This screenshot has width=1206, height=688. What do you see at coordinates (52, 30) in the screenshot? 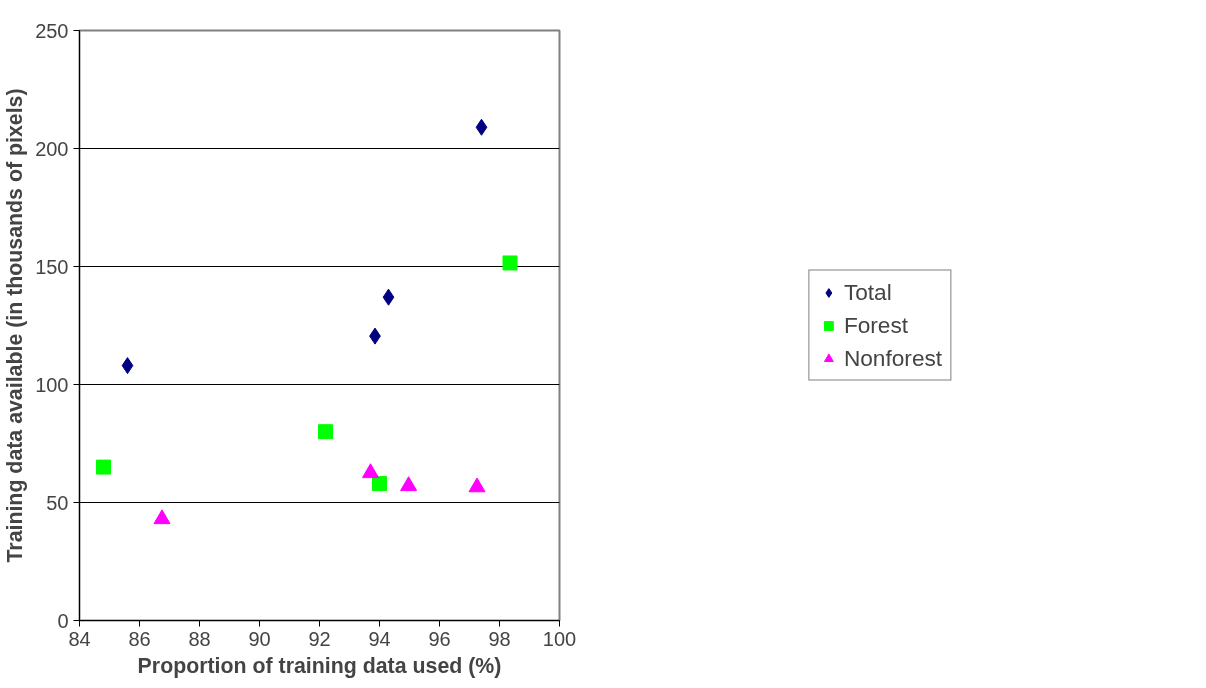
I see `y-tick-label: 250` at bounding box center [52, 30].